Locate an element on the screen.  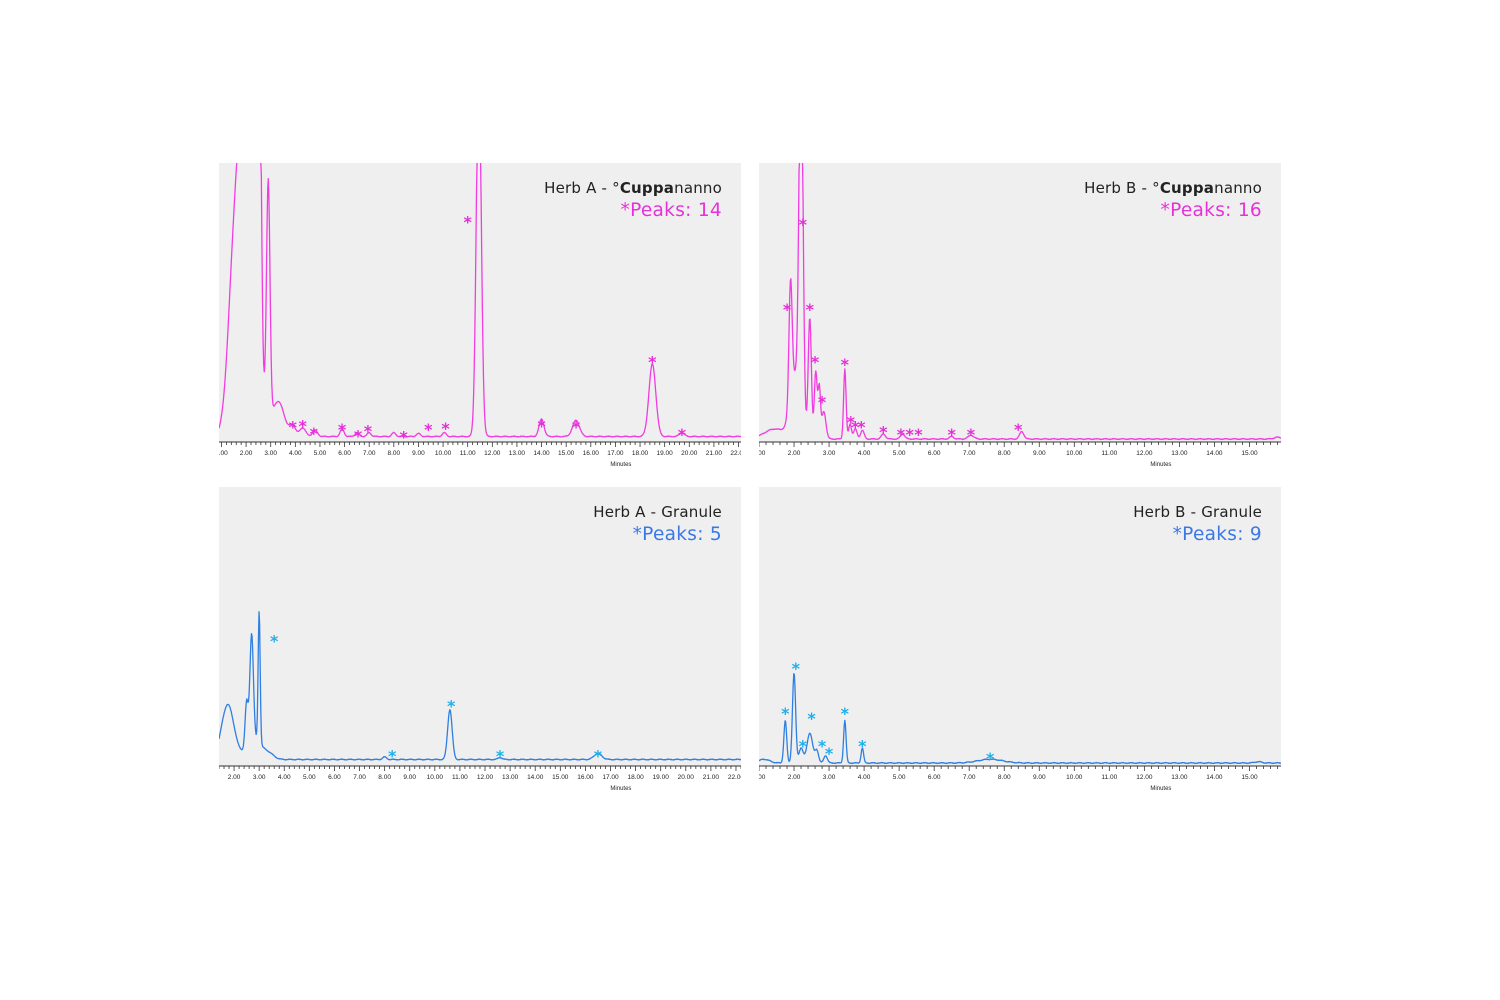
panel-title: Herb A - Granule is located at coordinates (657, 512).